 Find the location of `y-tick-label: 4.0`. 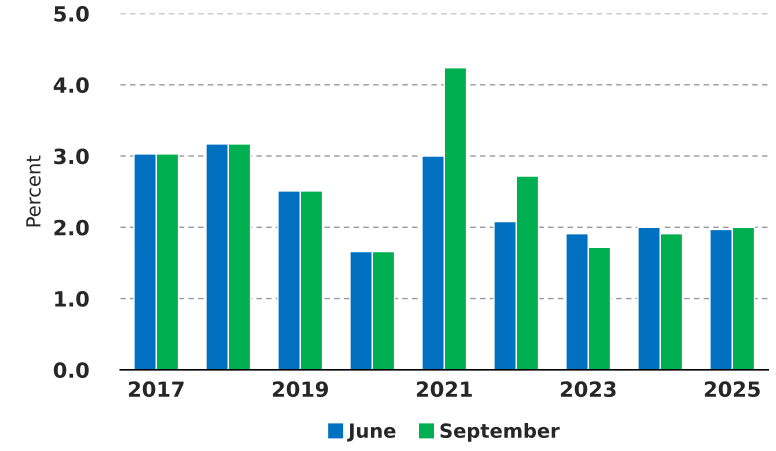

y-tick-label: 4.0 is located at coordinates (71, 85).